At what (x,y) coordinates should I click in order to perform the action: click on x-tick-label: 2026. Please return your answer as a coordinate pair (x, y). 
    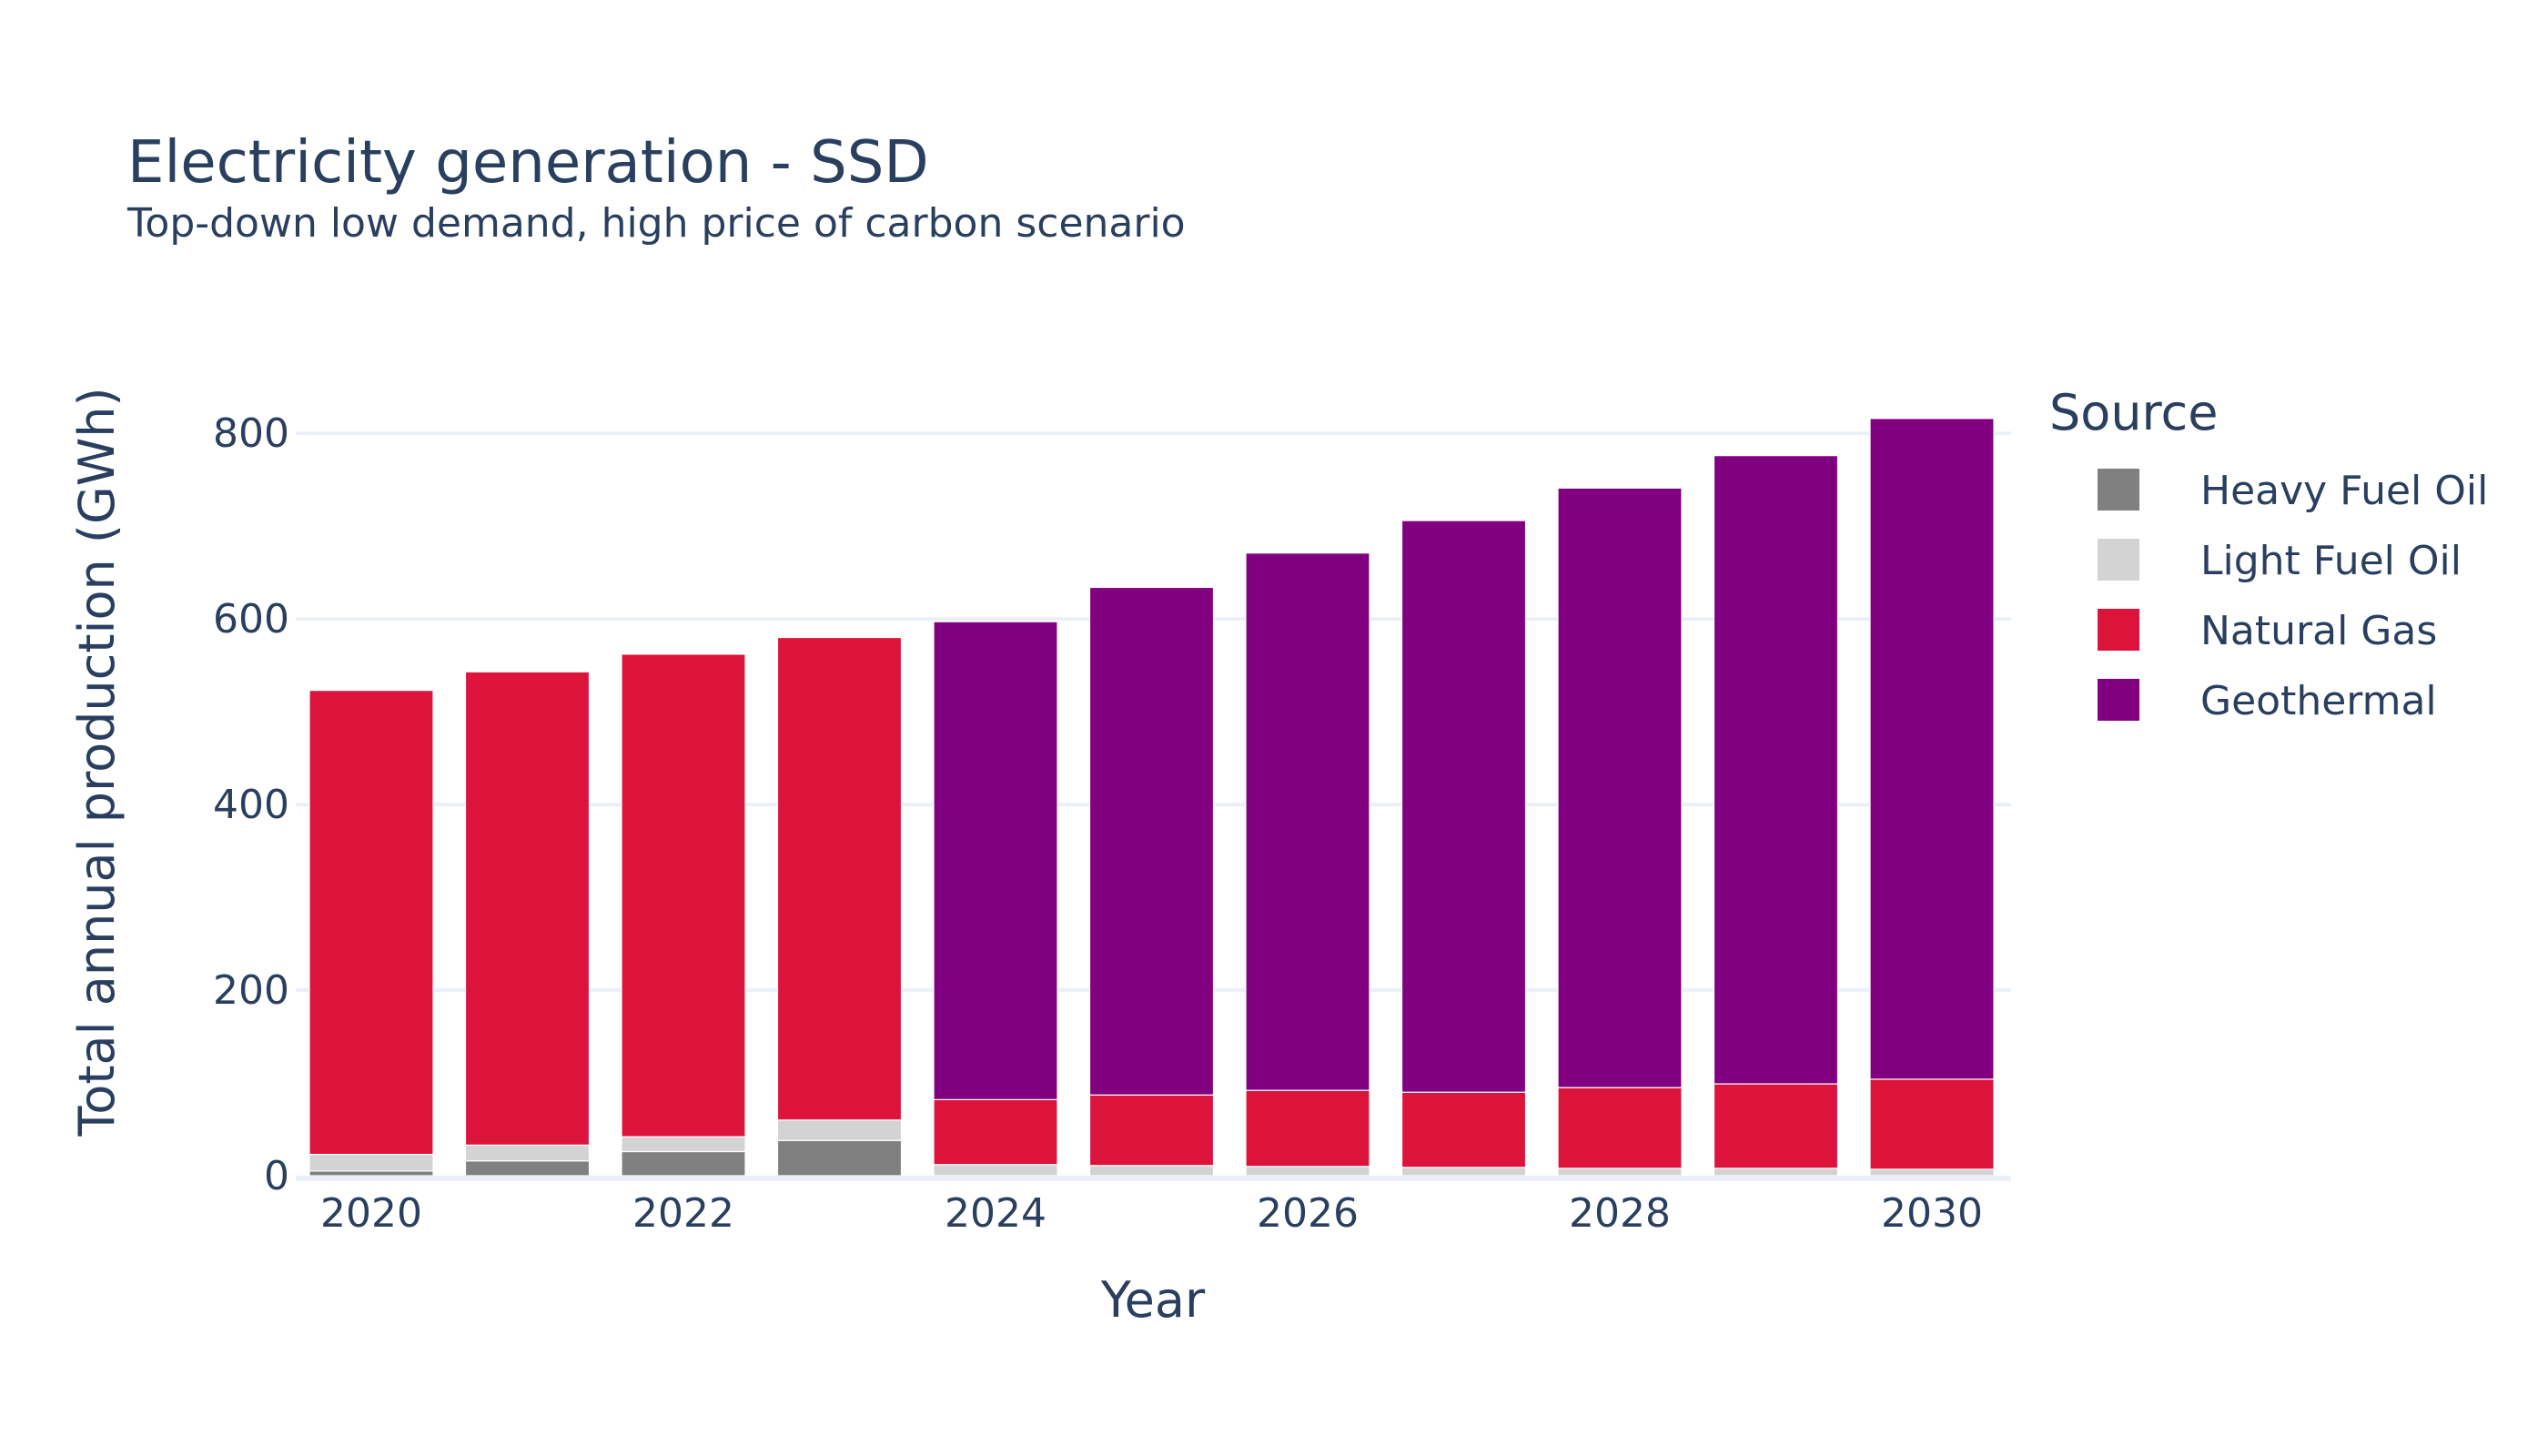
    Looking at the image, I should click on (1308, 1214).